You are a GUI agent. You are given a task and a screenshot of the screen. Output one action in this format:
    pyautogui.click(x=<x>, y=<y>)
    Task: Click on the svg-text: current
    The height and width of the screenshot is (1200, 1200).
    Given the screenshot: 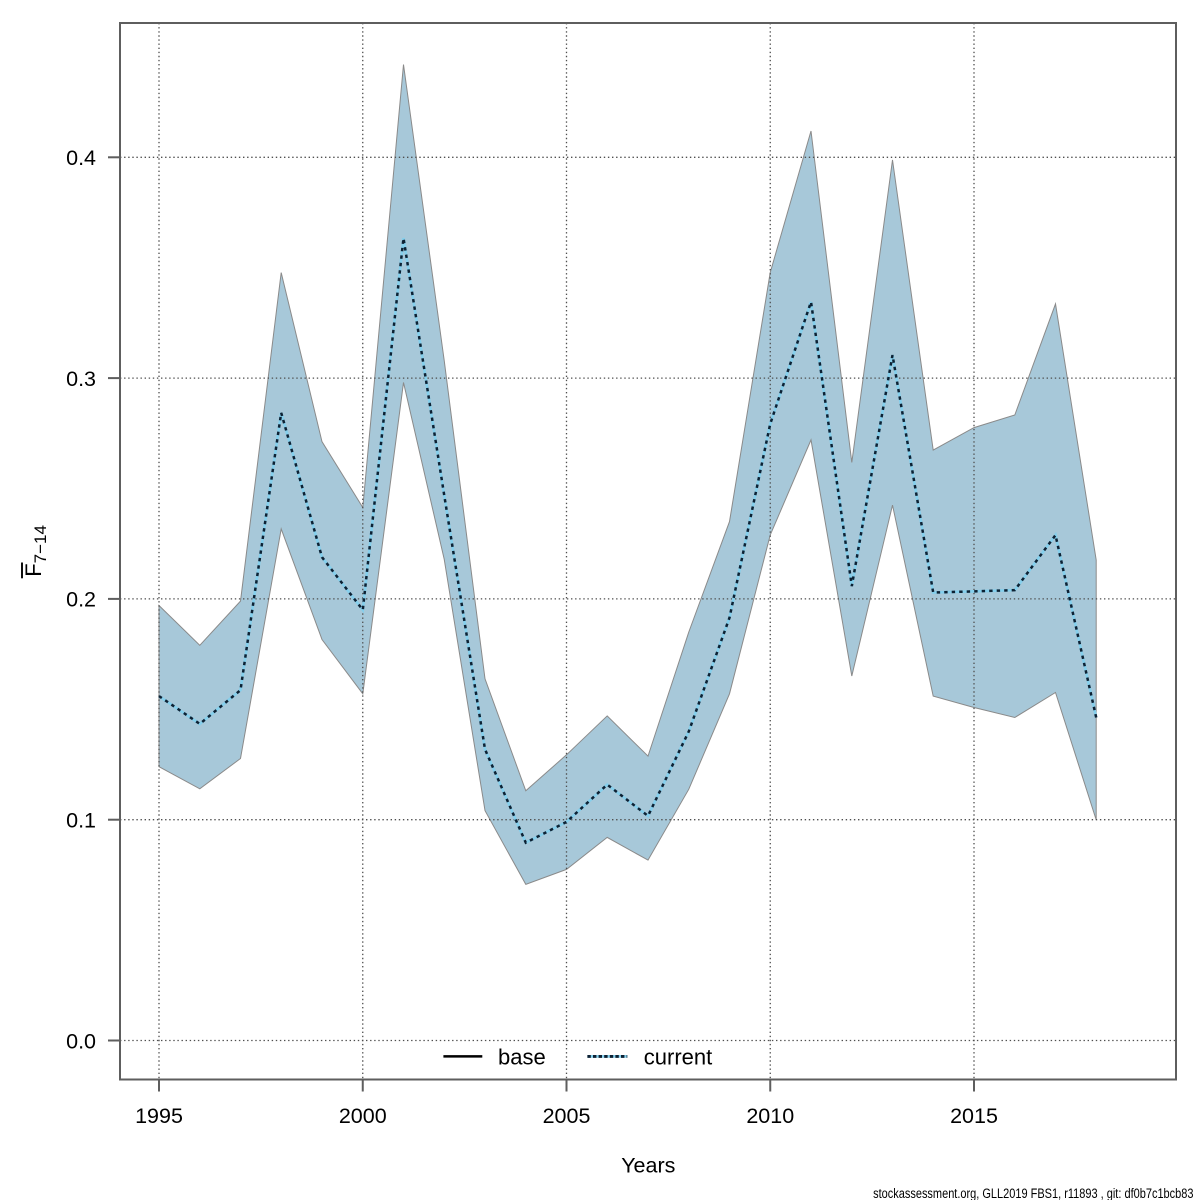 What is the action you would take?
    pyautogui.click(x=678, y=1056)
    